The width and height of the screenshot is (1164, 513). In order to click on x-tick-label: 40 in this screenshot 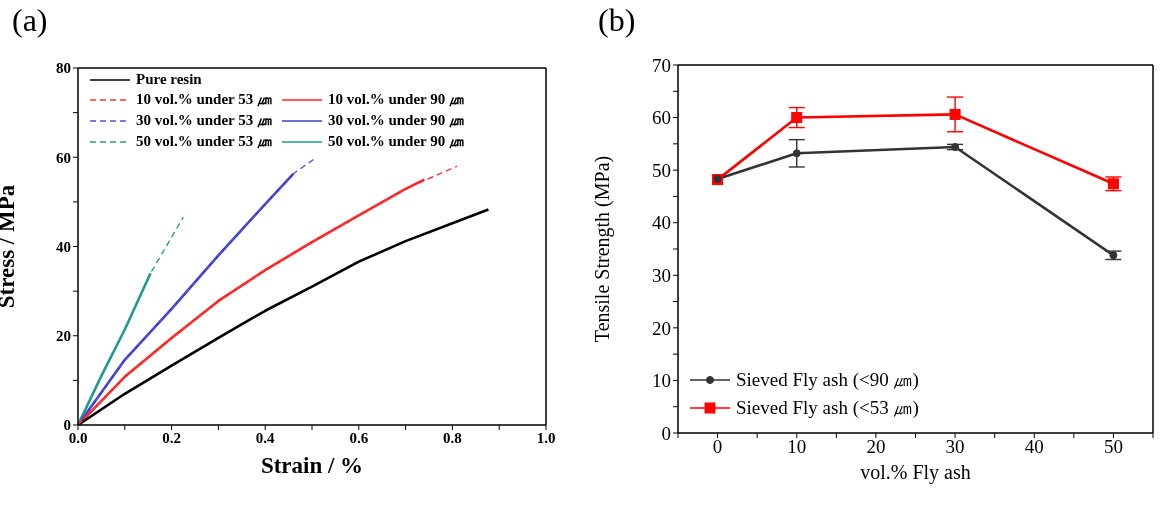, I will do `click(1034, 447)`.